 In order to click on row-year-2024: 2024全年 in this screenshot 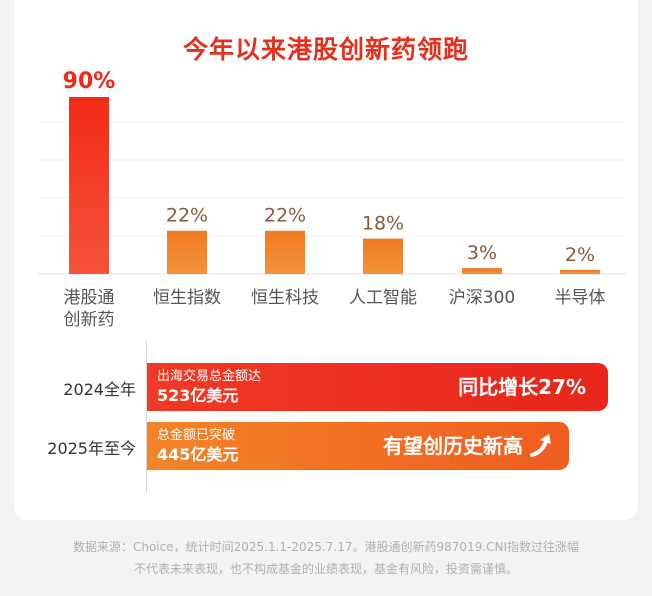, I will do `click(99, 389)`.